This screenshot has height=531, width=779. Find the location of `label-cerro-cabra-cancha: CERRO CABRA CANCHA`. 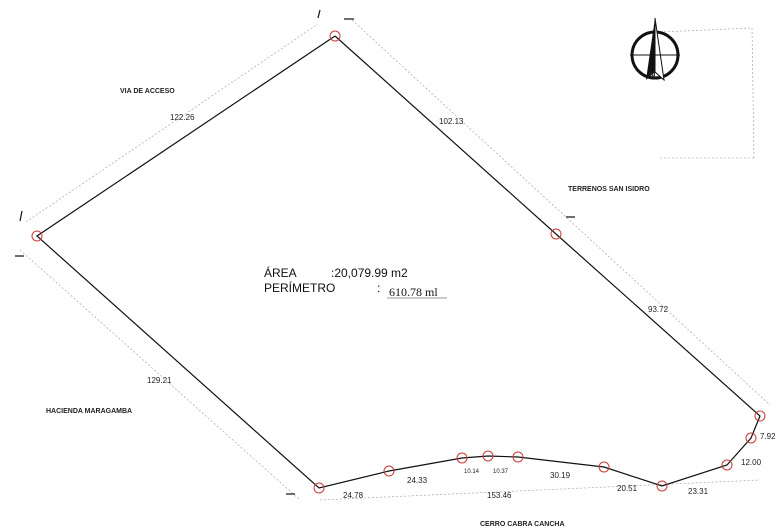

label-cerro-cabra-cancha: CERRO CABRA CANCHA is located at coordinates (522, 524).